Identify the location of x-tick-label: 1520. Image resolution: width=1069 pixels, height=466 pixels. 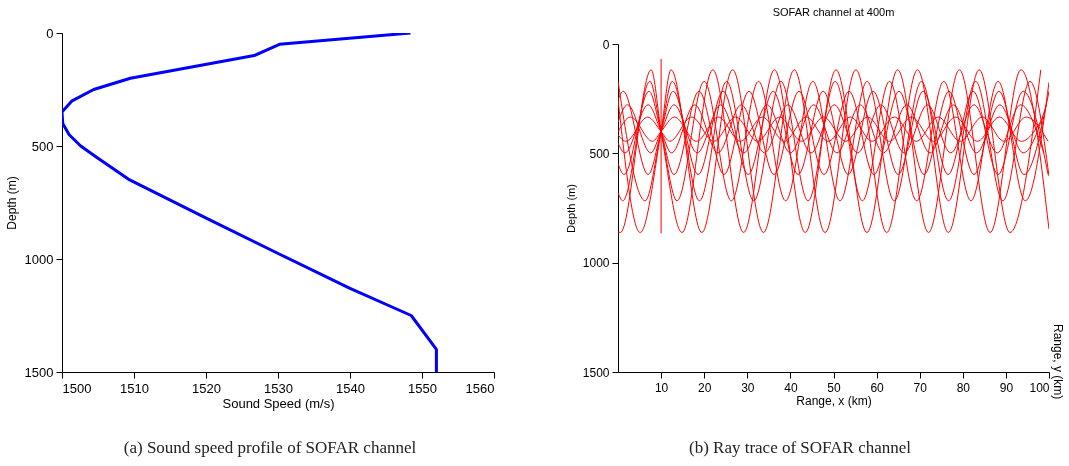
(206, 388).